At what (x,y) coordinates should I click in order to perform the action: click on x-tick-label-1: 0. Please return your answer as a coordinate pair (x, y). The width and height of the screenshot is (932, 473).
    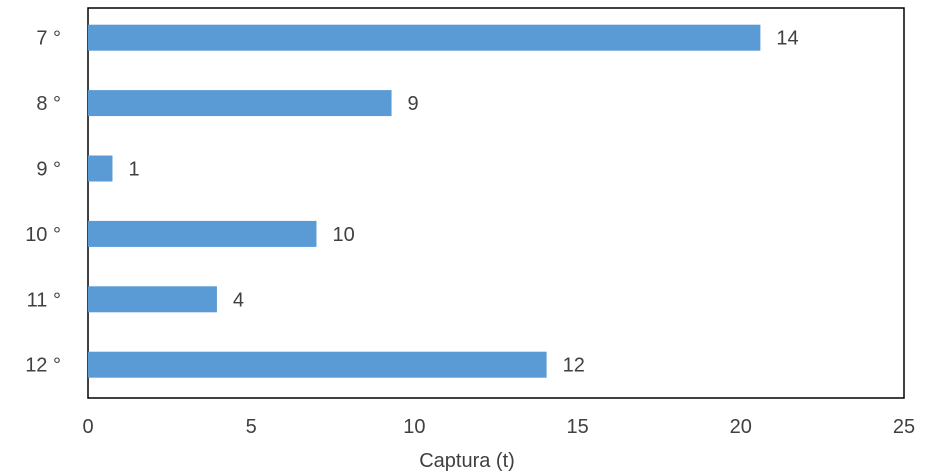
    Looking at the image, I should click on (87, 427).